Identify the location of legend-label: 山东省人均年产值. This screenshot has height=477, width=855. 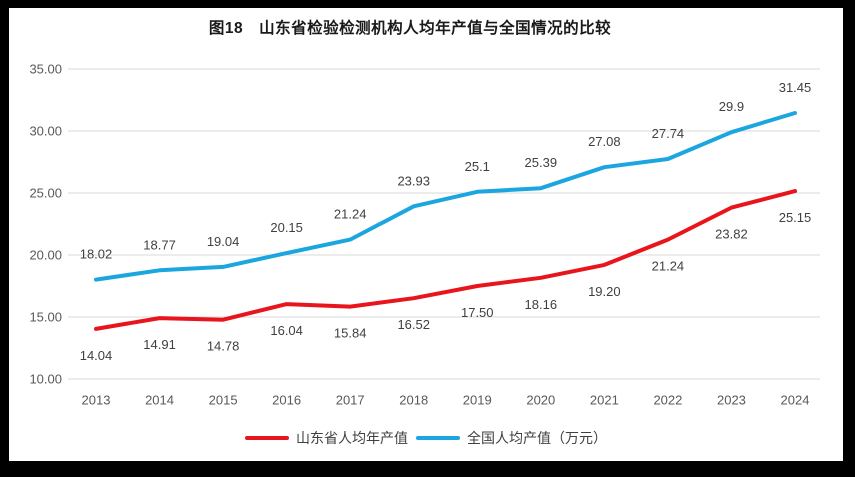
(352, 438).